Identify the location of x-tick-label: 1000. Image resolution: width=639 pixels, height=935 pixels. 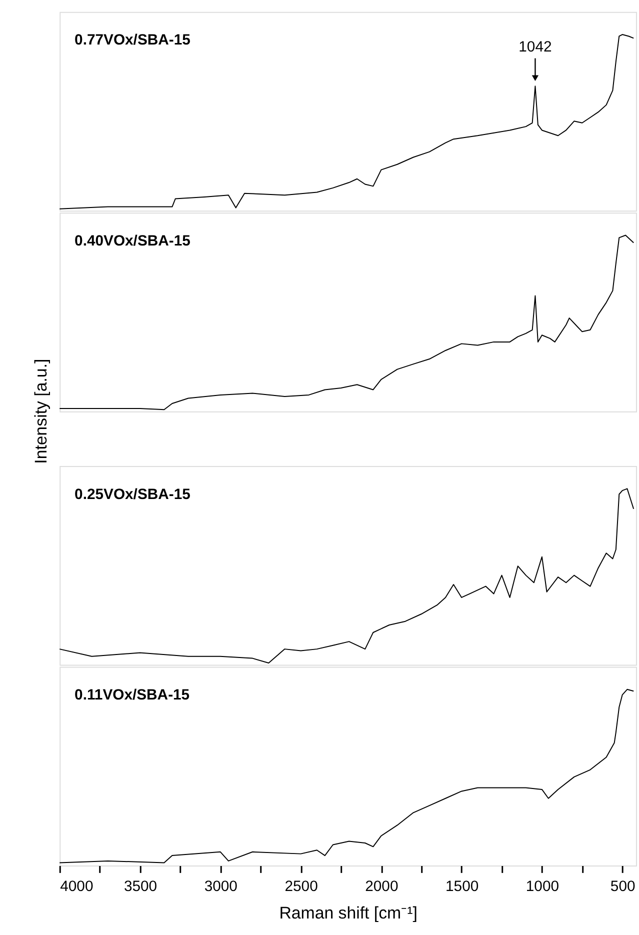
(543, 886).